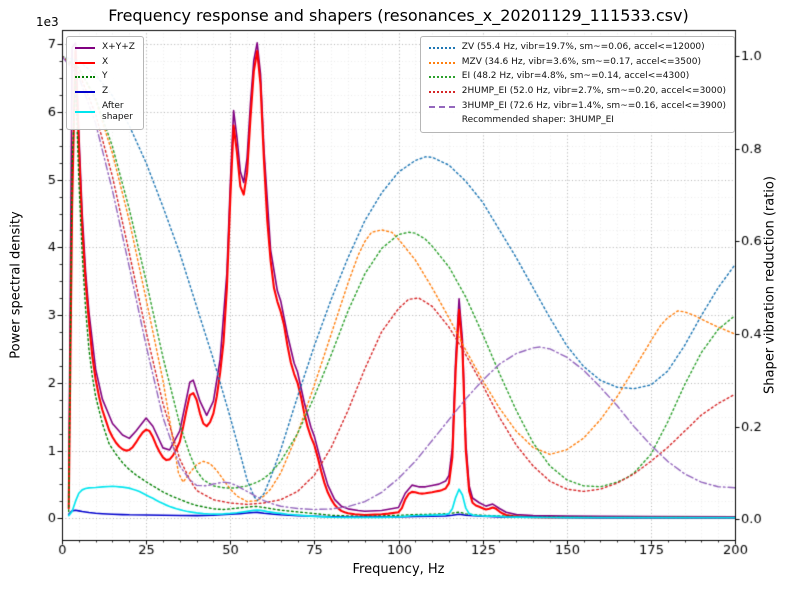 This screenshot has height=600, width=800. I want to click on legend-label: X+Y+Z, so click(118, 47).